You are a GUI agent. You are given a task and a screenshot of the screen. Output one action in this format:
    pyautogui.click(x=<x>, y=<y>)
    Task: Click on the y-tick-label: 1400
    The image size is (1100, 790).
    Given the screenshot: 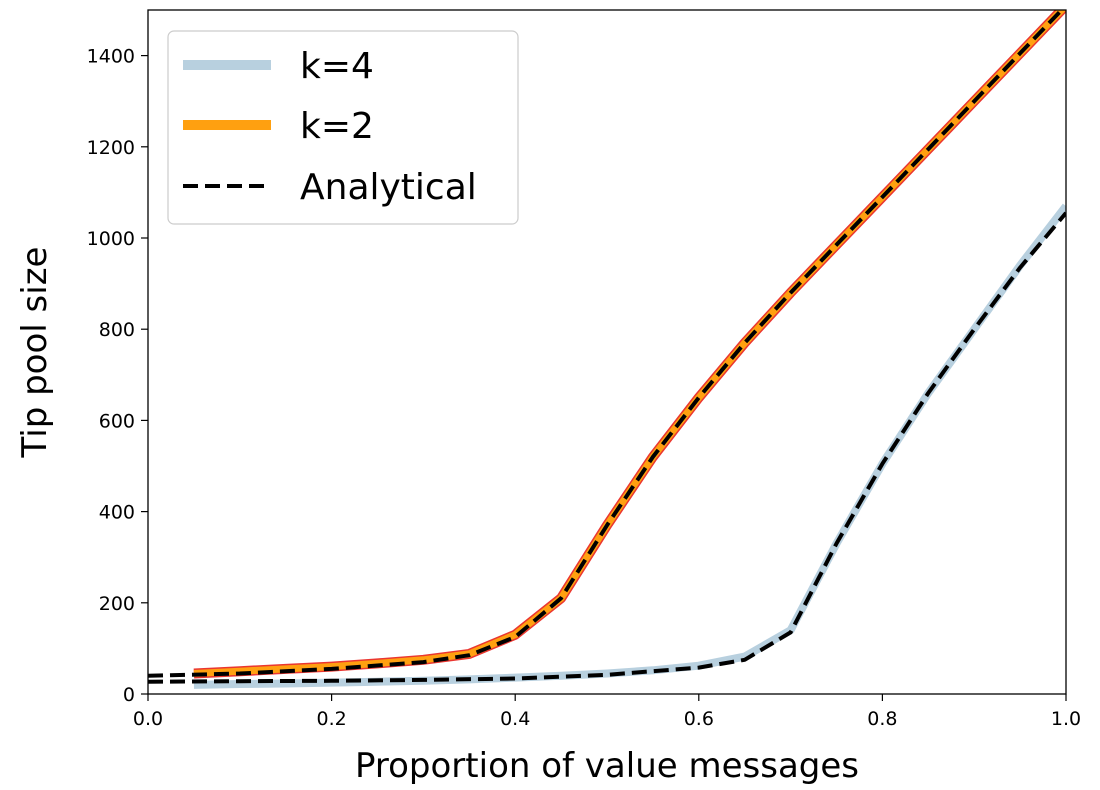 What is the action you would take?
    pyautogui.click(x=111, y=57)
    